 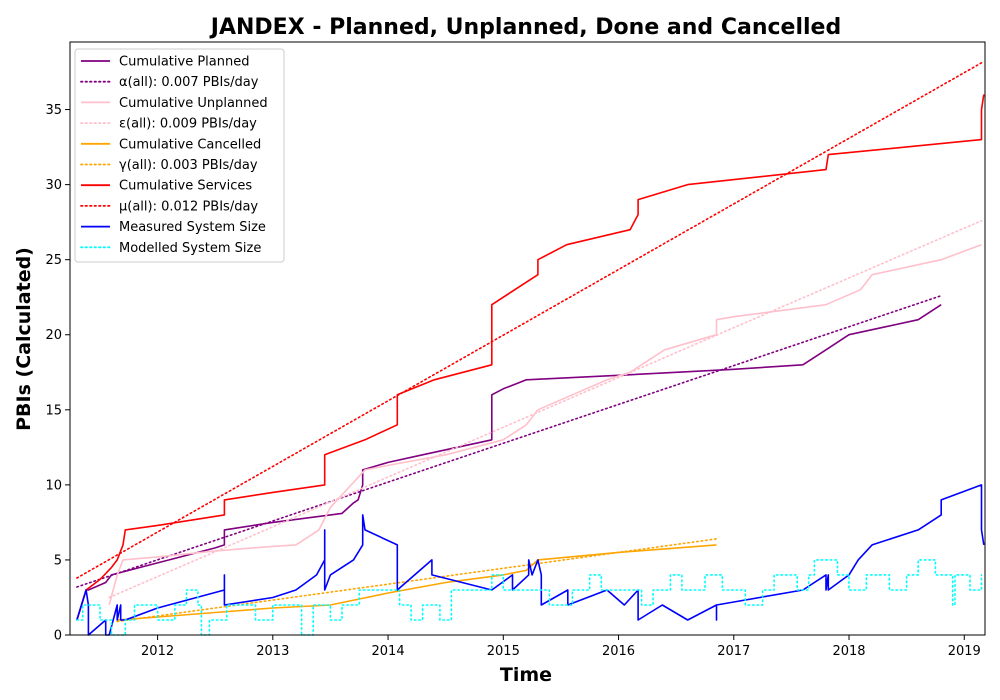 I want to click on legend-label-measured-system-size: Measured System Size, so click(x=192, y=227).